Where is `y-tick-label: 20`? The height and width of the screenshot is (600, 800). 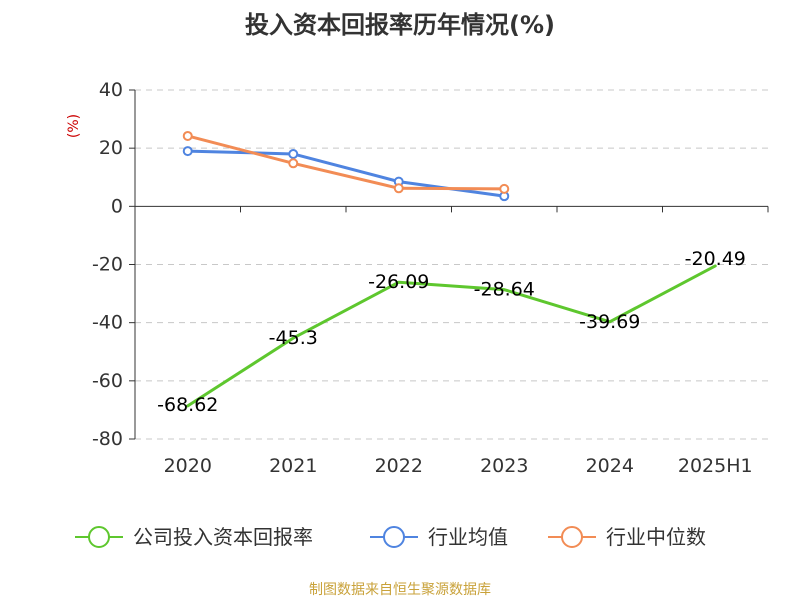
y-tick-label: 20 is located at coordinates (111, 148).